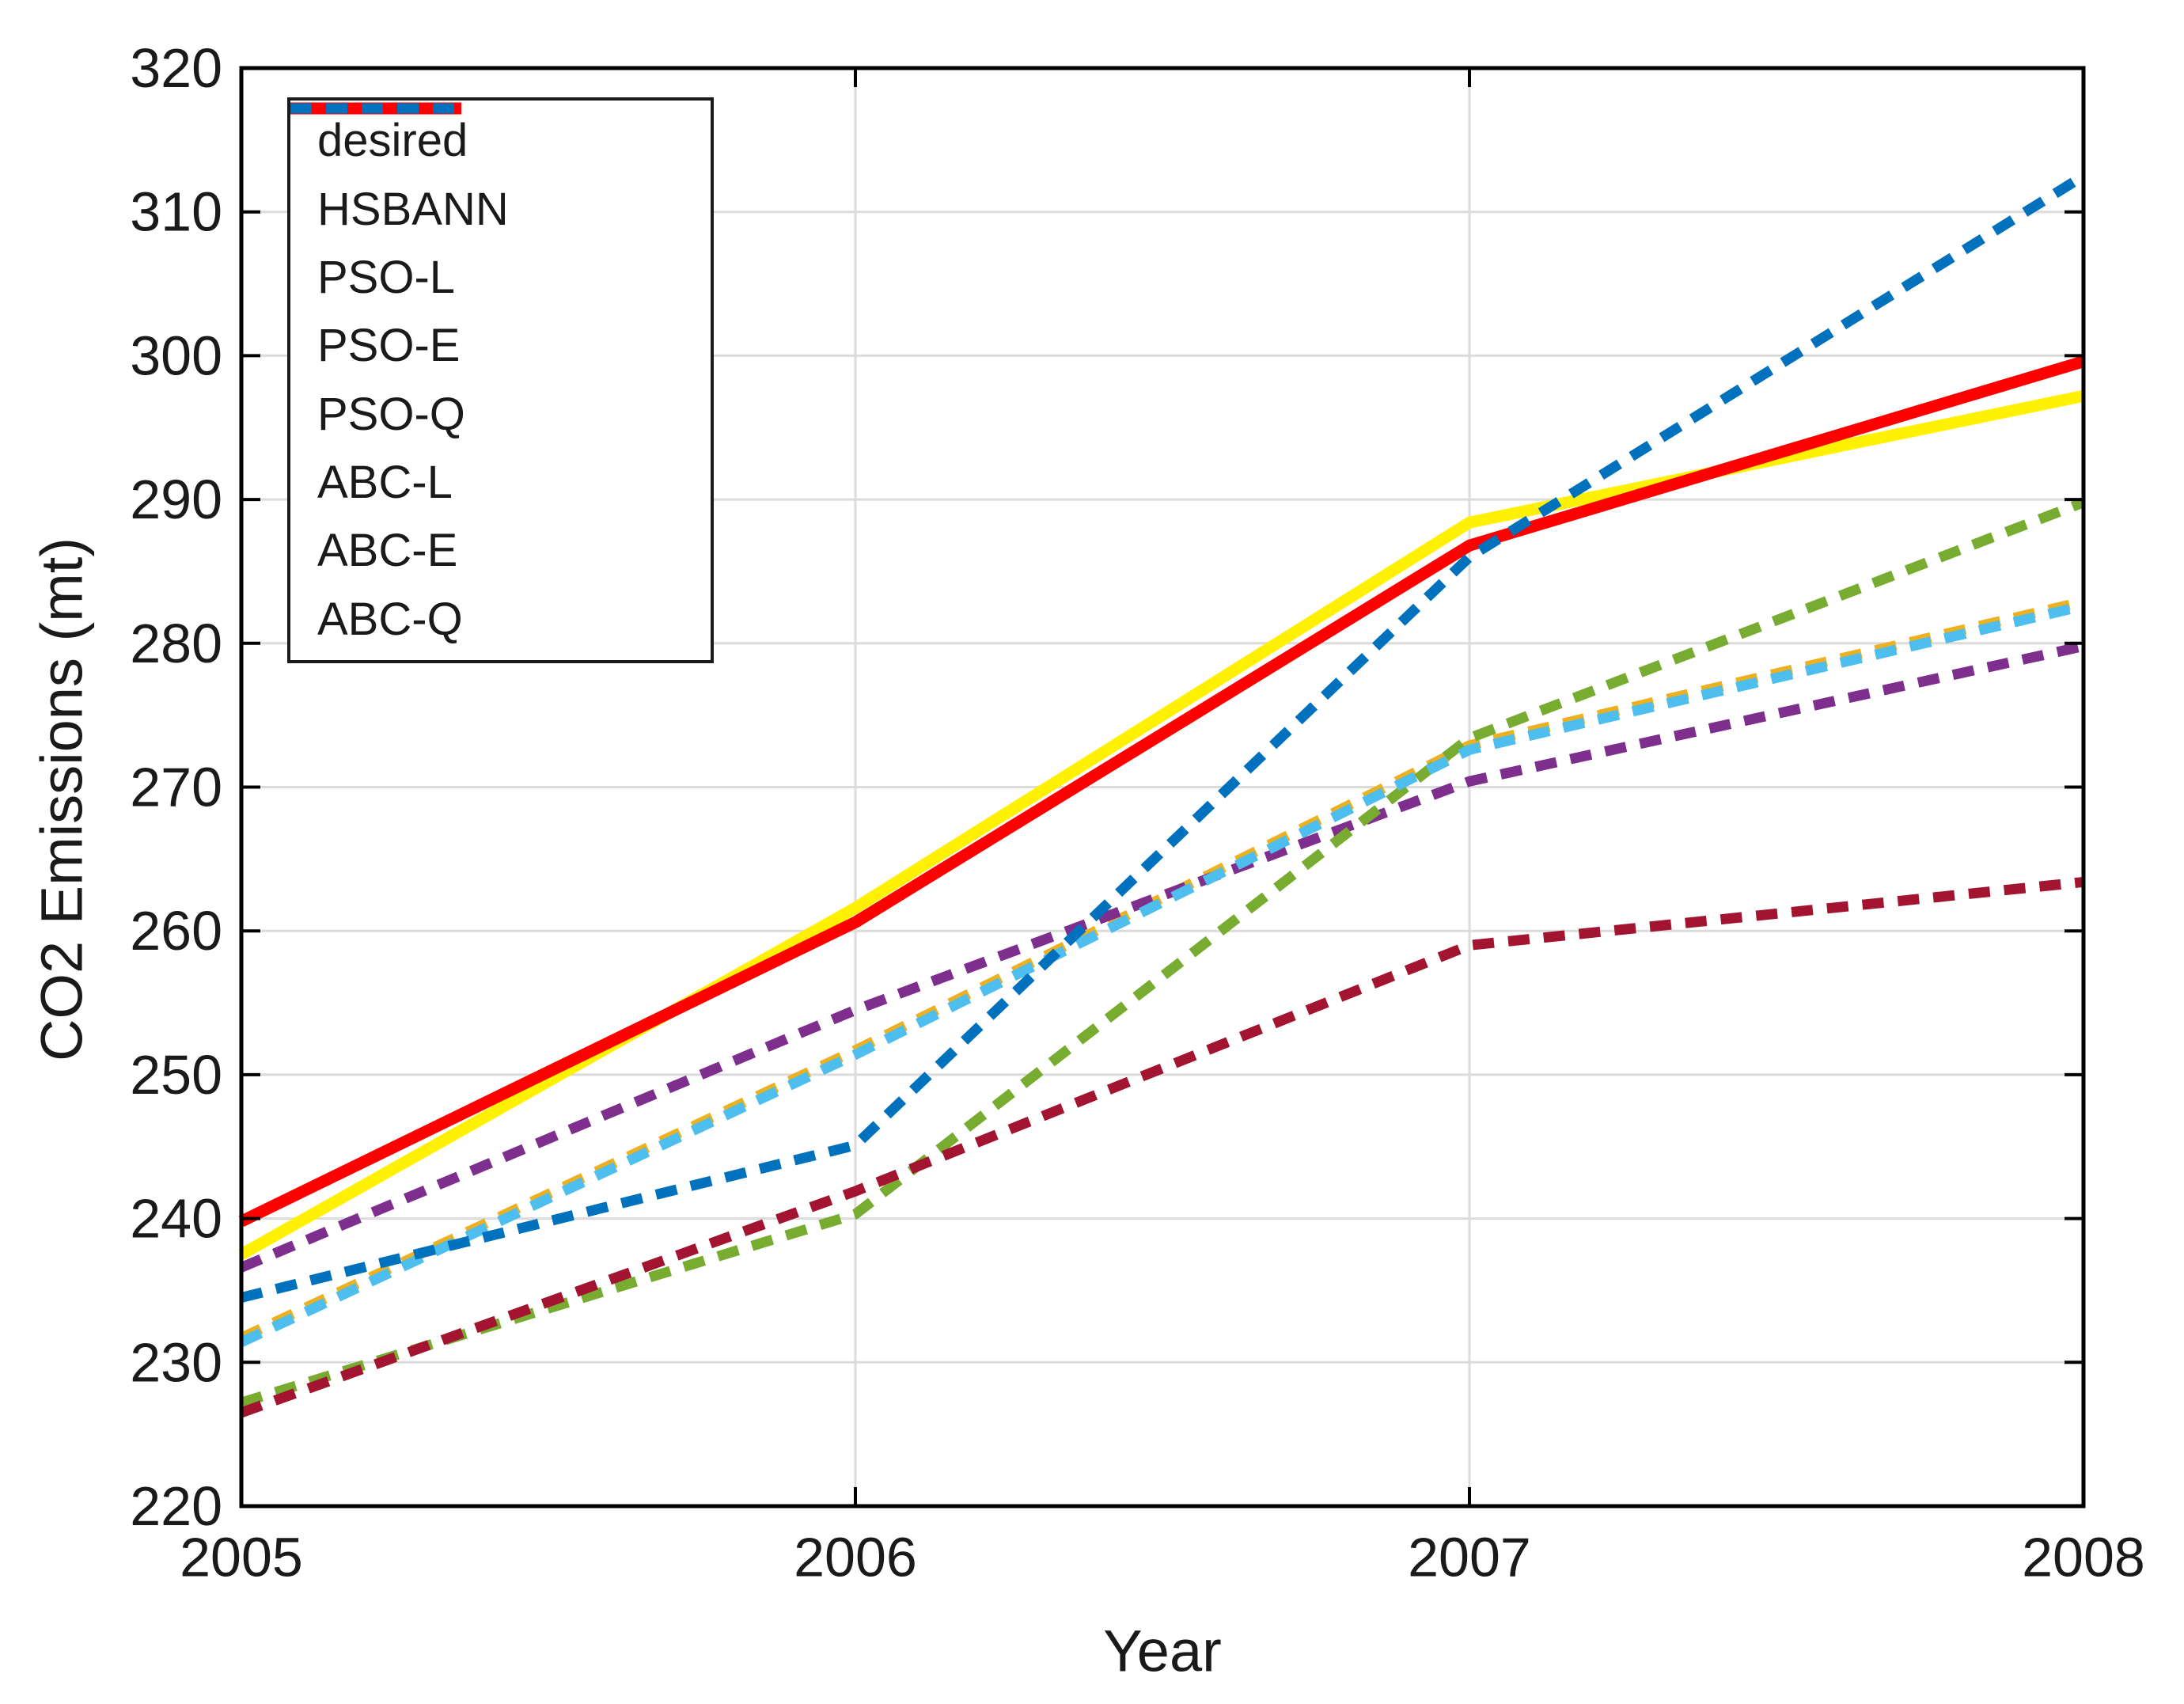 The width and height of the screenshot is (2184, 1704). Describe the element at coordinates (1469, 1557) in the screenshot. I see `xtick-label-2007: 2007` at that location.